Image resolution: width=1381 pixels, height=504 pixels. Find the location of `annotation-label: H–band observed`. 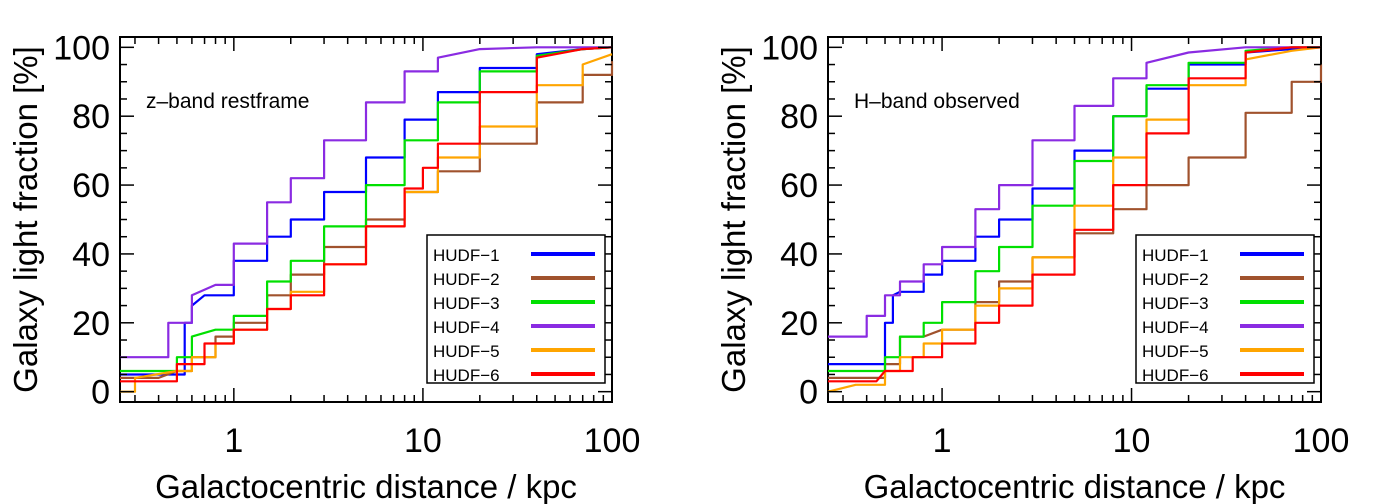

annotation-label: H–band observed is located at coordinates (937, 101).